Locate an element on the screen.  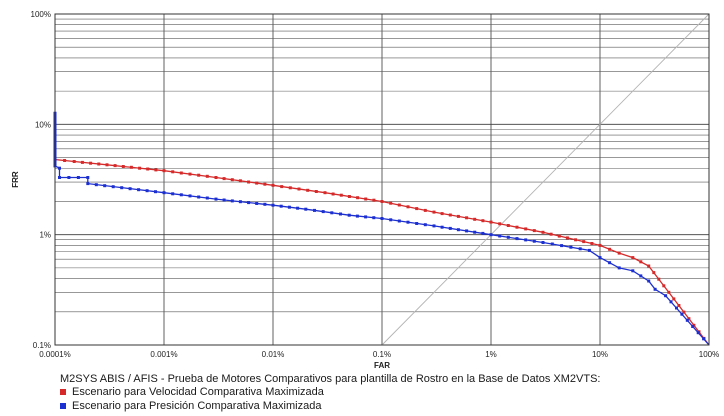
x-axis-label: FAR is located at coordinates (382, 365).